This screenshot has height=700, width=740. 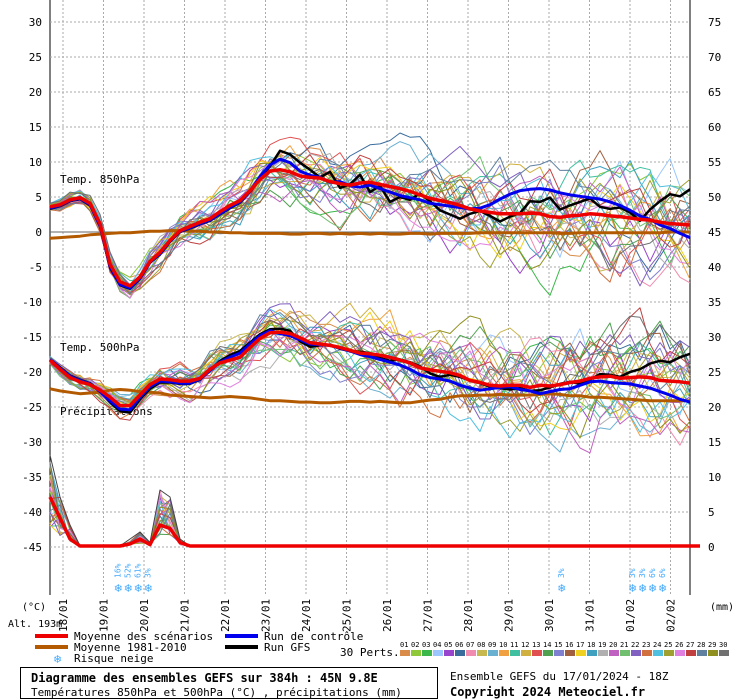 I want to click on right-tick-label: 20, so click(x=714, y=407).